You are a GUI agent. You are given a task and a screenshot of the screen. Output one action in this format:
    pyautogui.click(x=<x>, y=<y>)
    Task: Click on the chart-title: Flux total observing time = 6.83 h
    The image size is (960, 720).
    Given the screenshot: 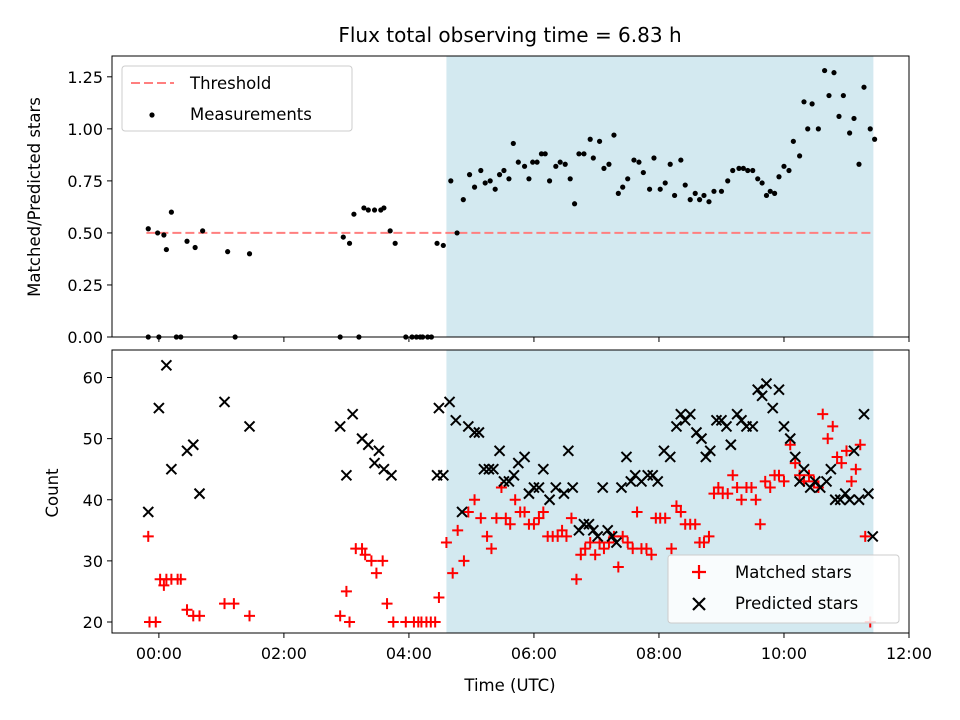 What is the action you would take?
    pyautogui.click(x=509, y=35)
    